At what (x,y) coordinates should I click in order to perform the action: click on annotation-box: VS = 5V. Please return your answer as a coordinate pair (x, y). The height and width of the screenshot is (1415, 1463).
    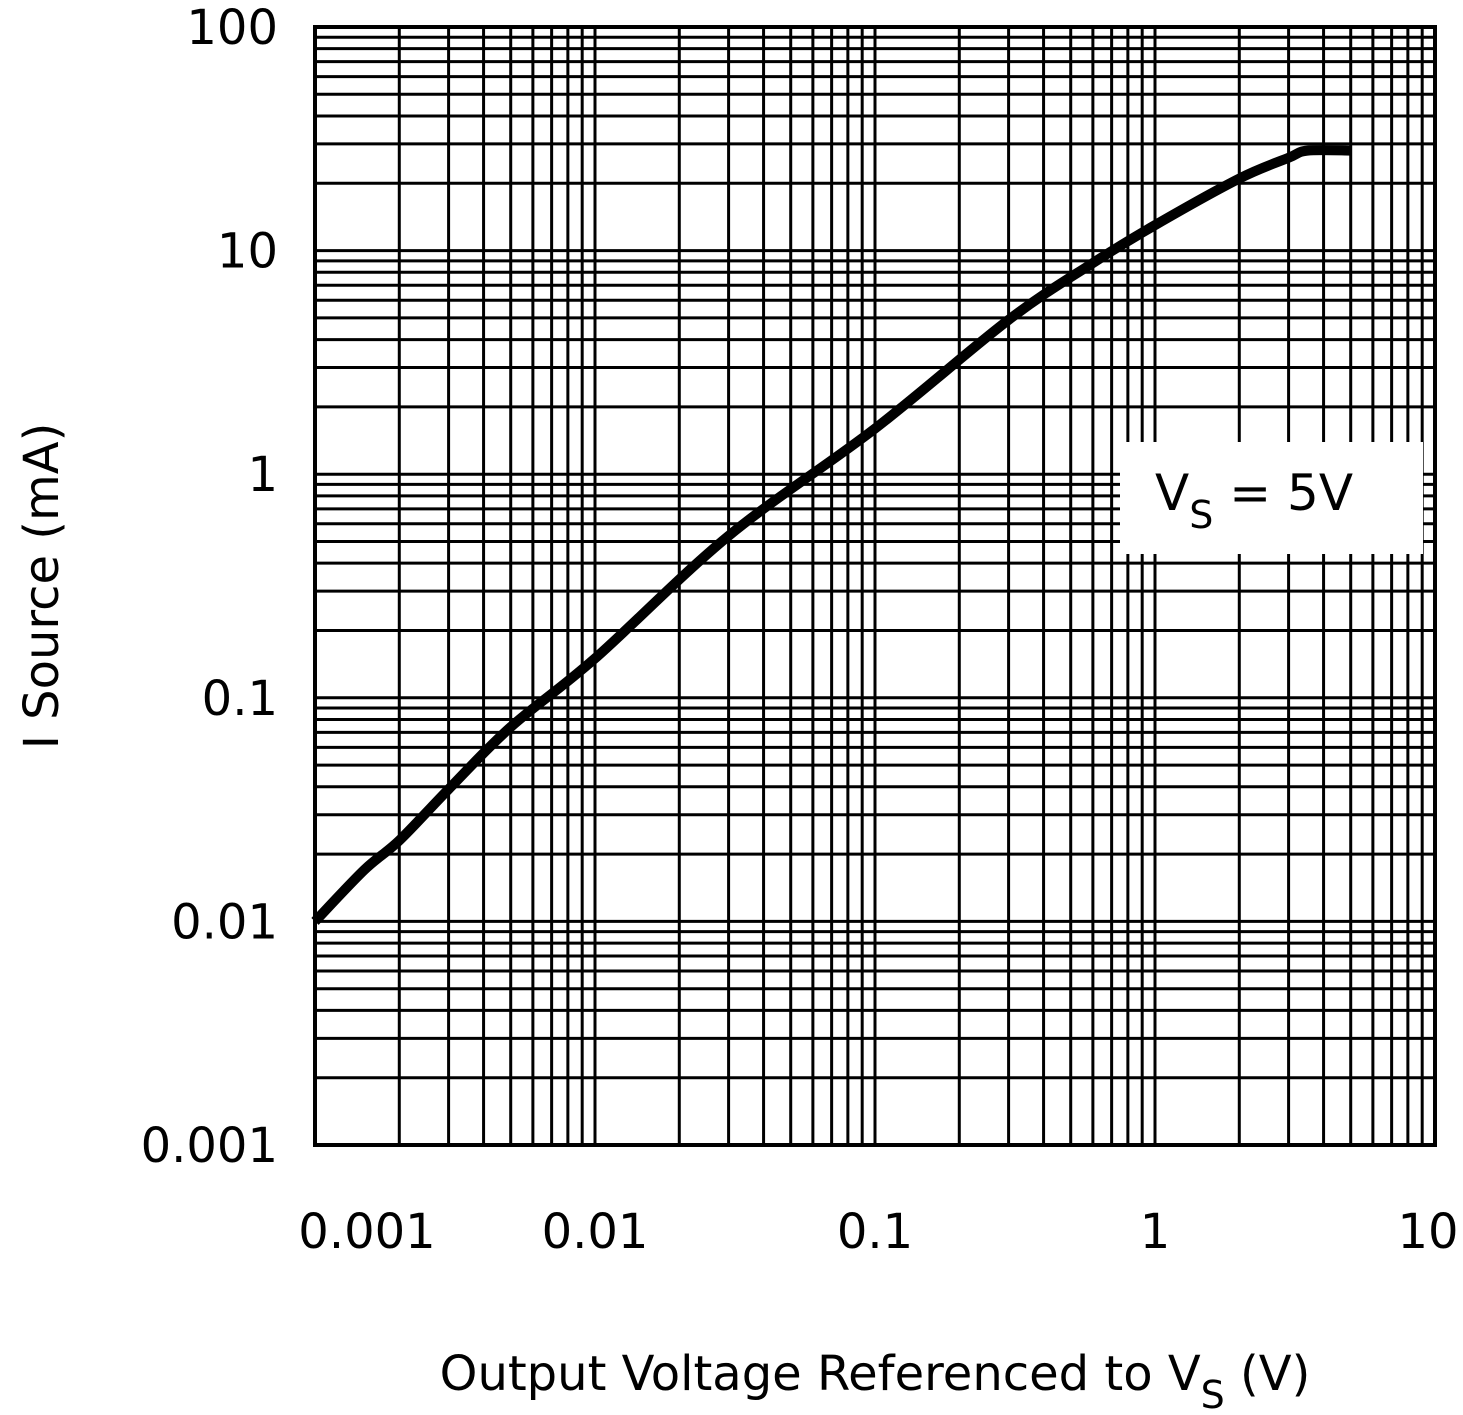
    Looking at the image, I should click on (1271, 498).